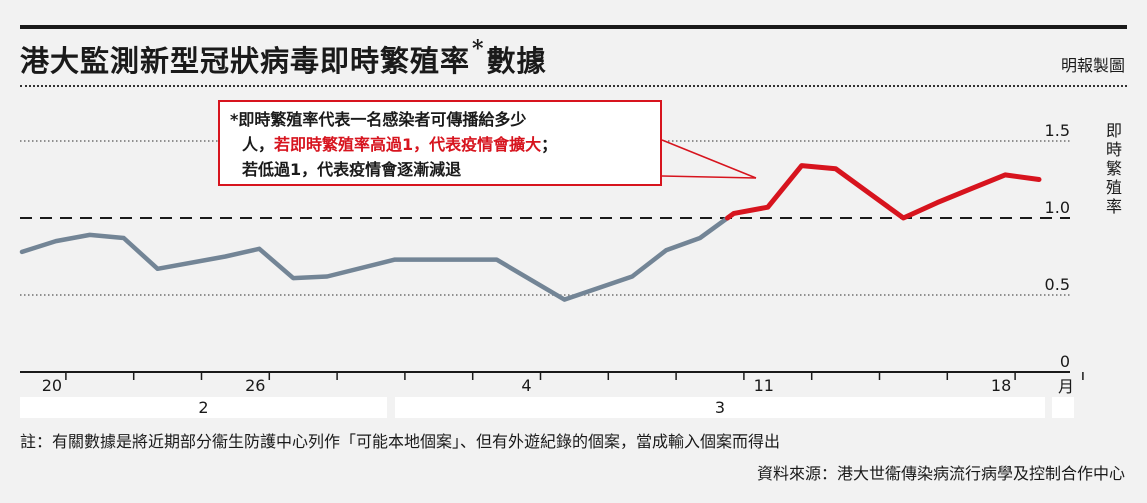 The image size is (1147, 503). Describe the element at coordinates (1057, 284) in the screenshot. I see `y-tick-label: 0.5` at that location.